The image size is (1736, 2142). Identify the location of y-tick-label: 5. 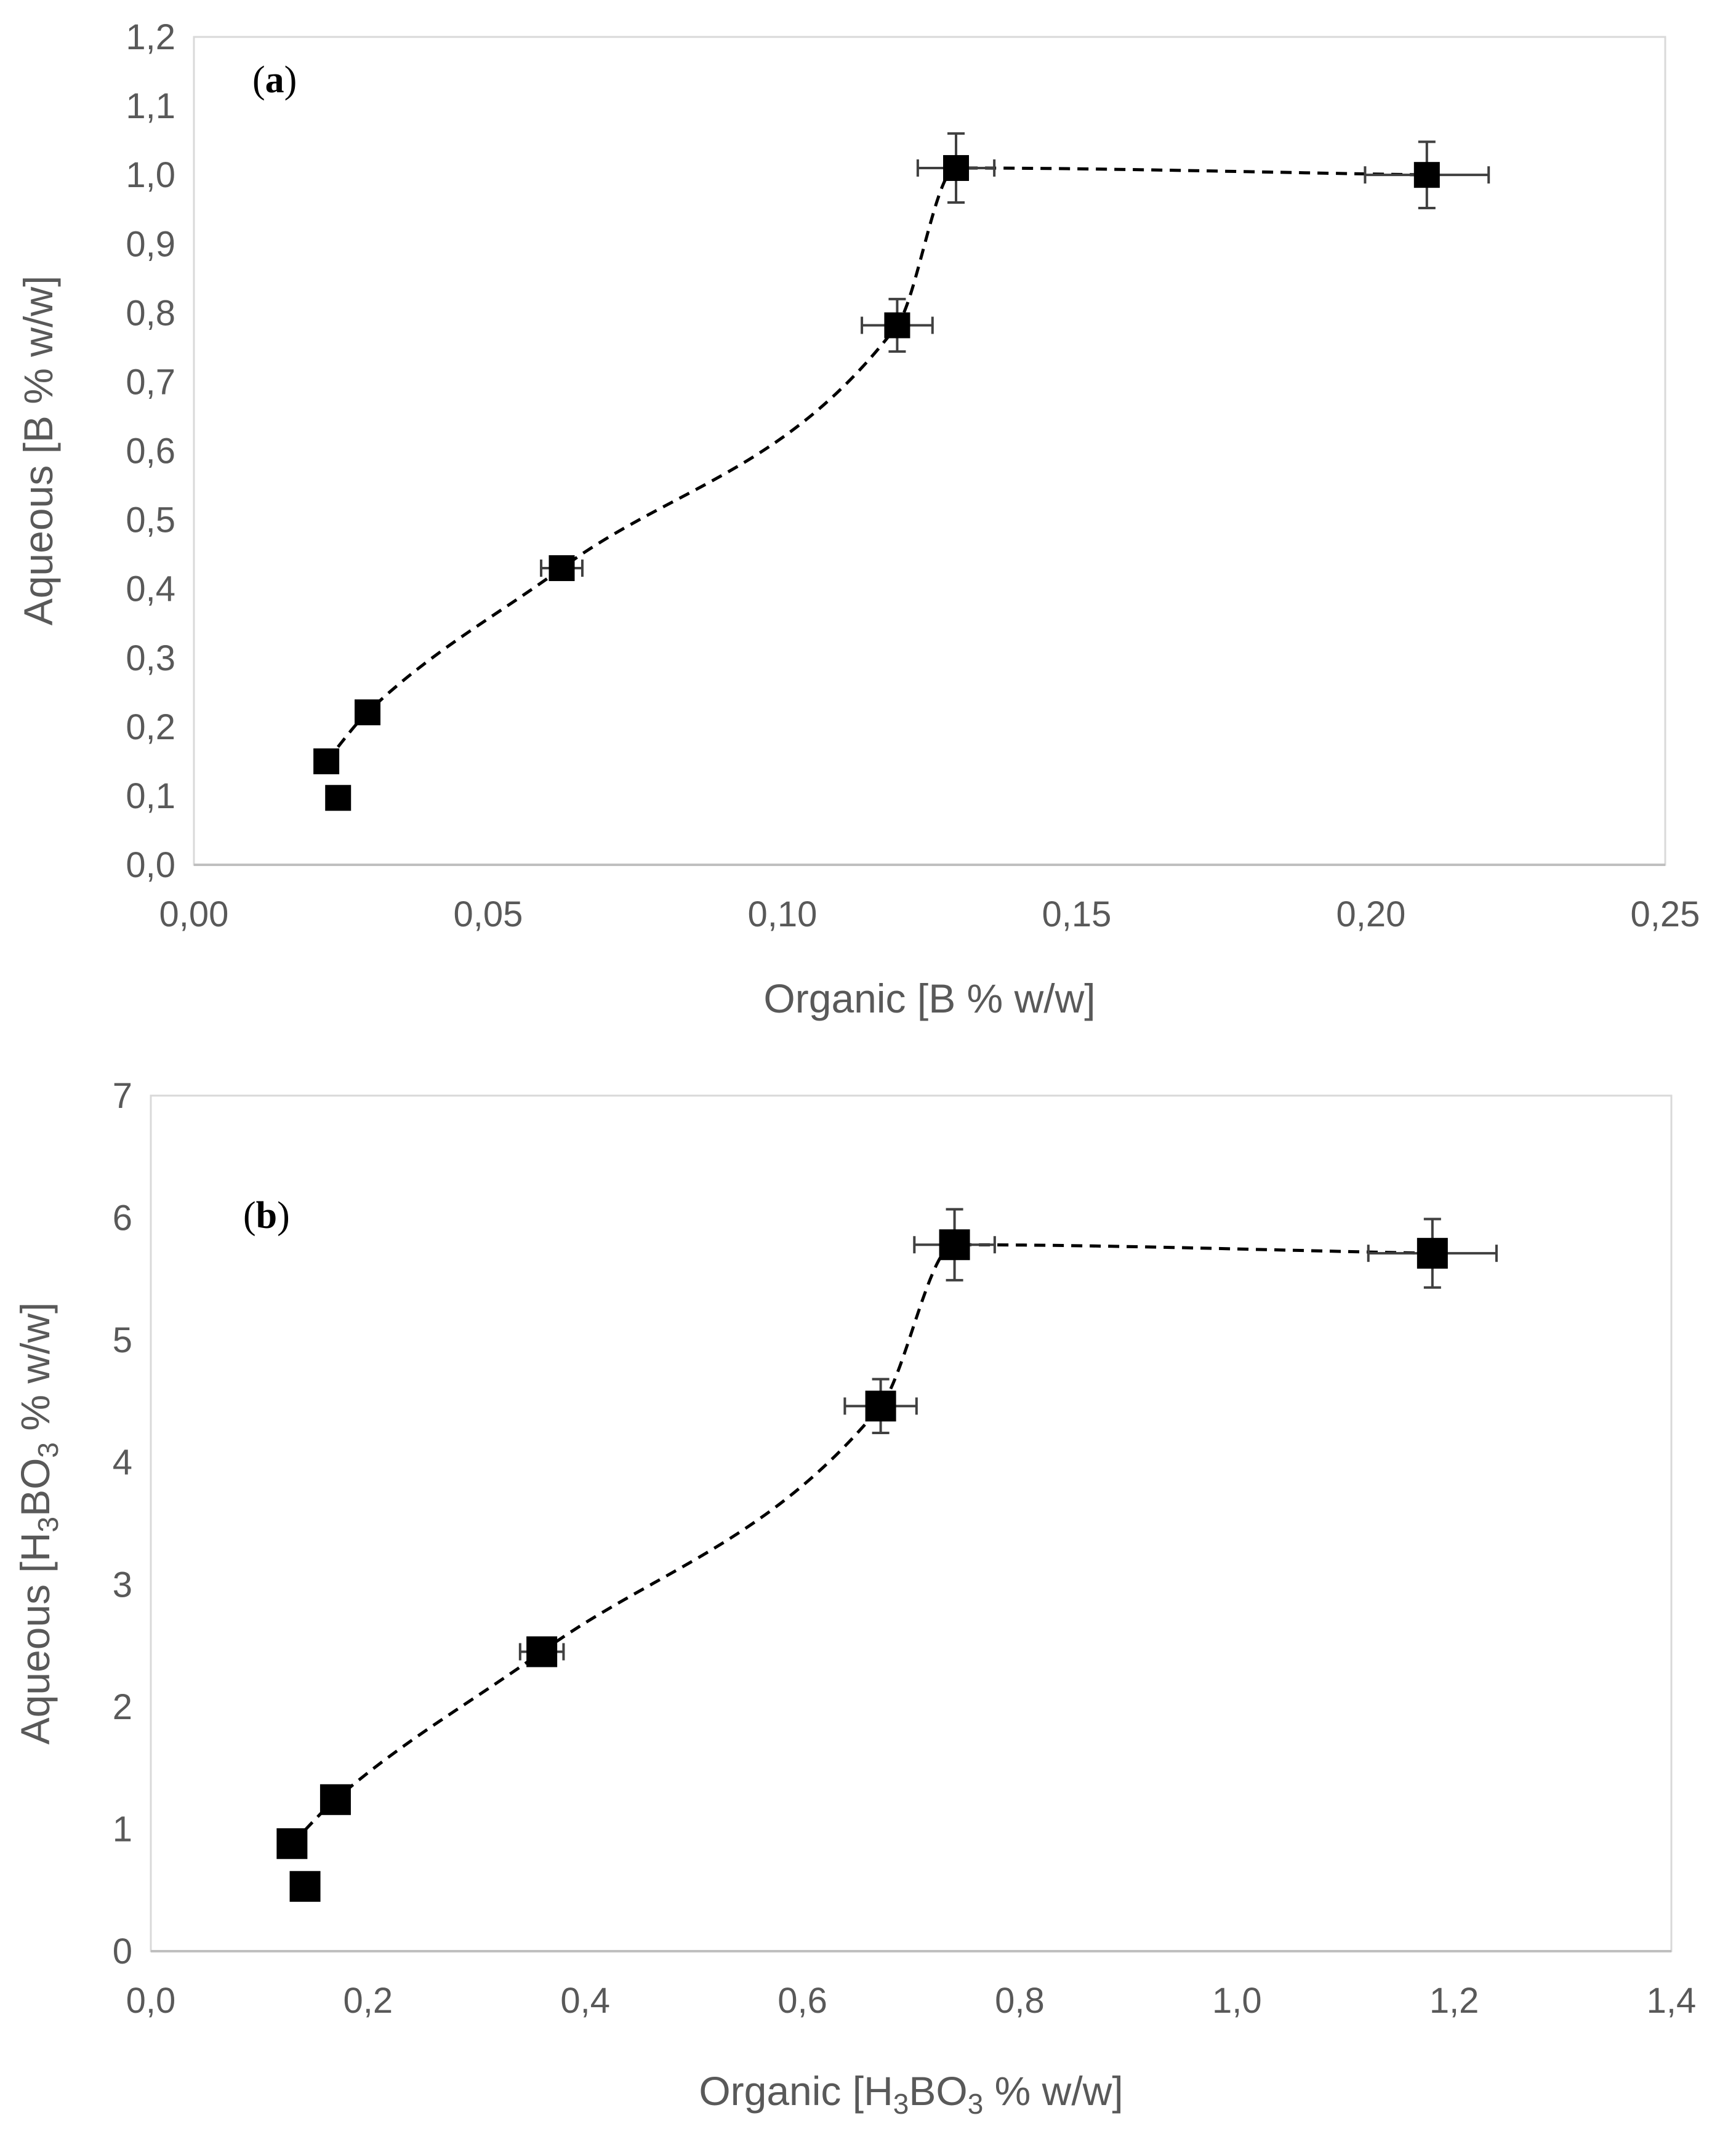
(122, 1340).